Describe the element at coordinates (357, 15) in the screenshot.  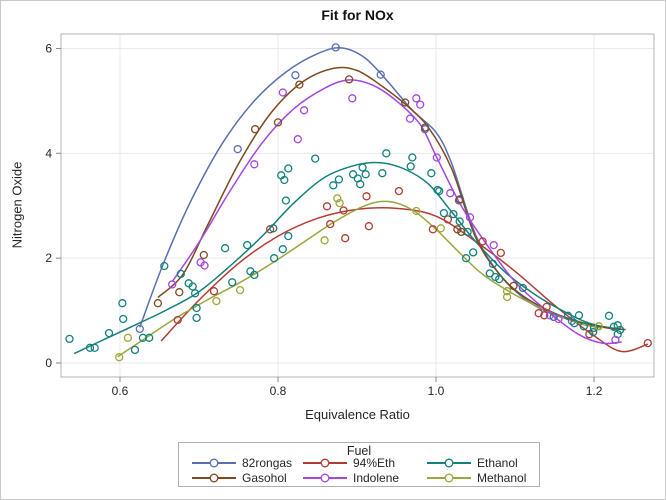
I see `chart-title: Fit for NOx` at that location.